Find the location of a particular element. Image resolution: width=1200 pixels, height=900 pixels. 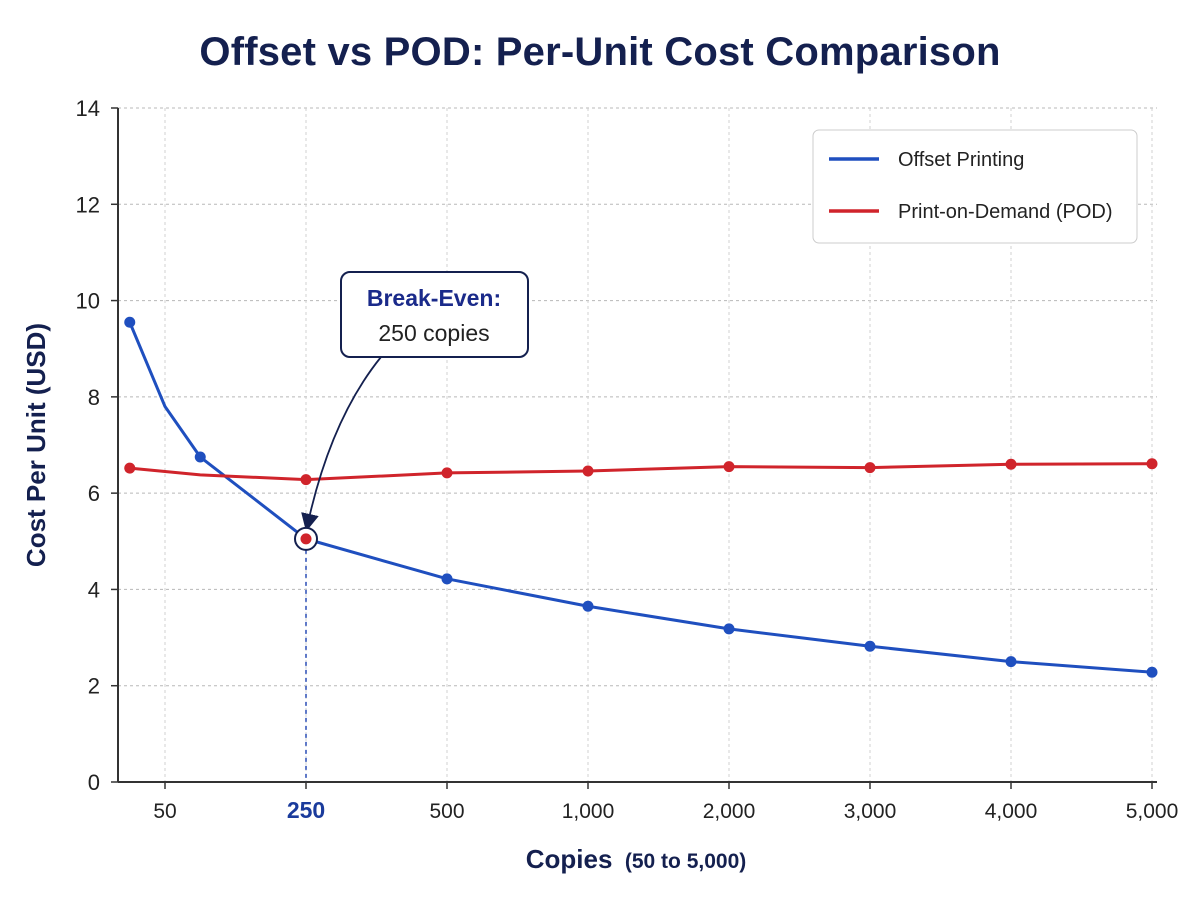

y-tick-label: 0 is located at coordinates (94, 782).